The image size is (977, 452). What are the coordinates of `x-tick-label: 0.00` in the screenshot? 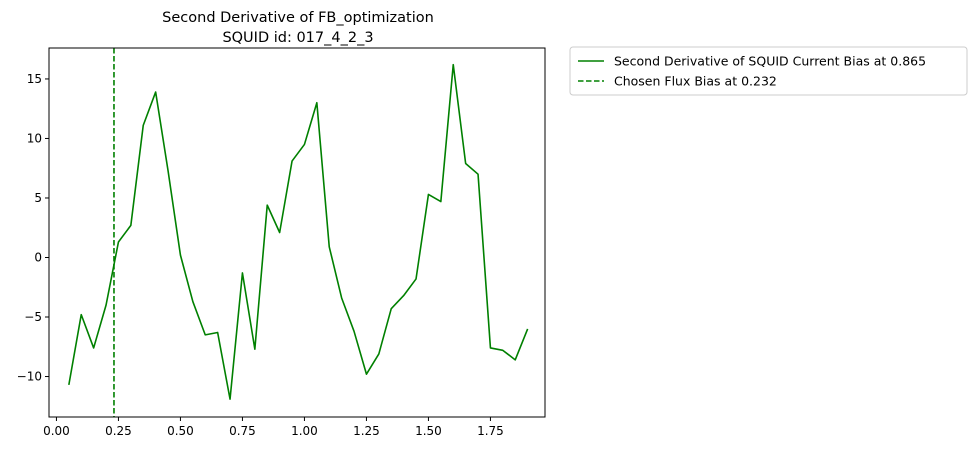 It's located at (56, 431).